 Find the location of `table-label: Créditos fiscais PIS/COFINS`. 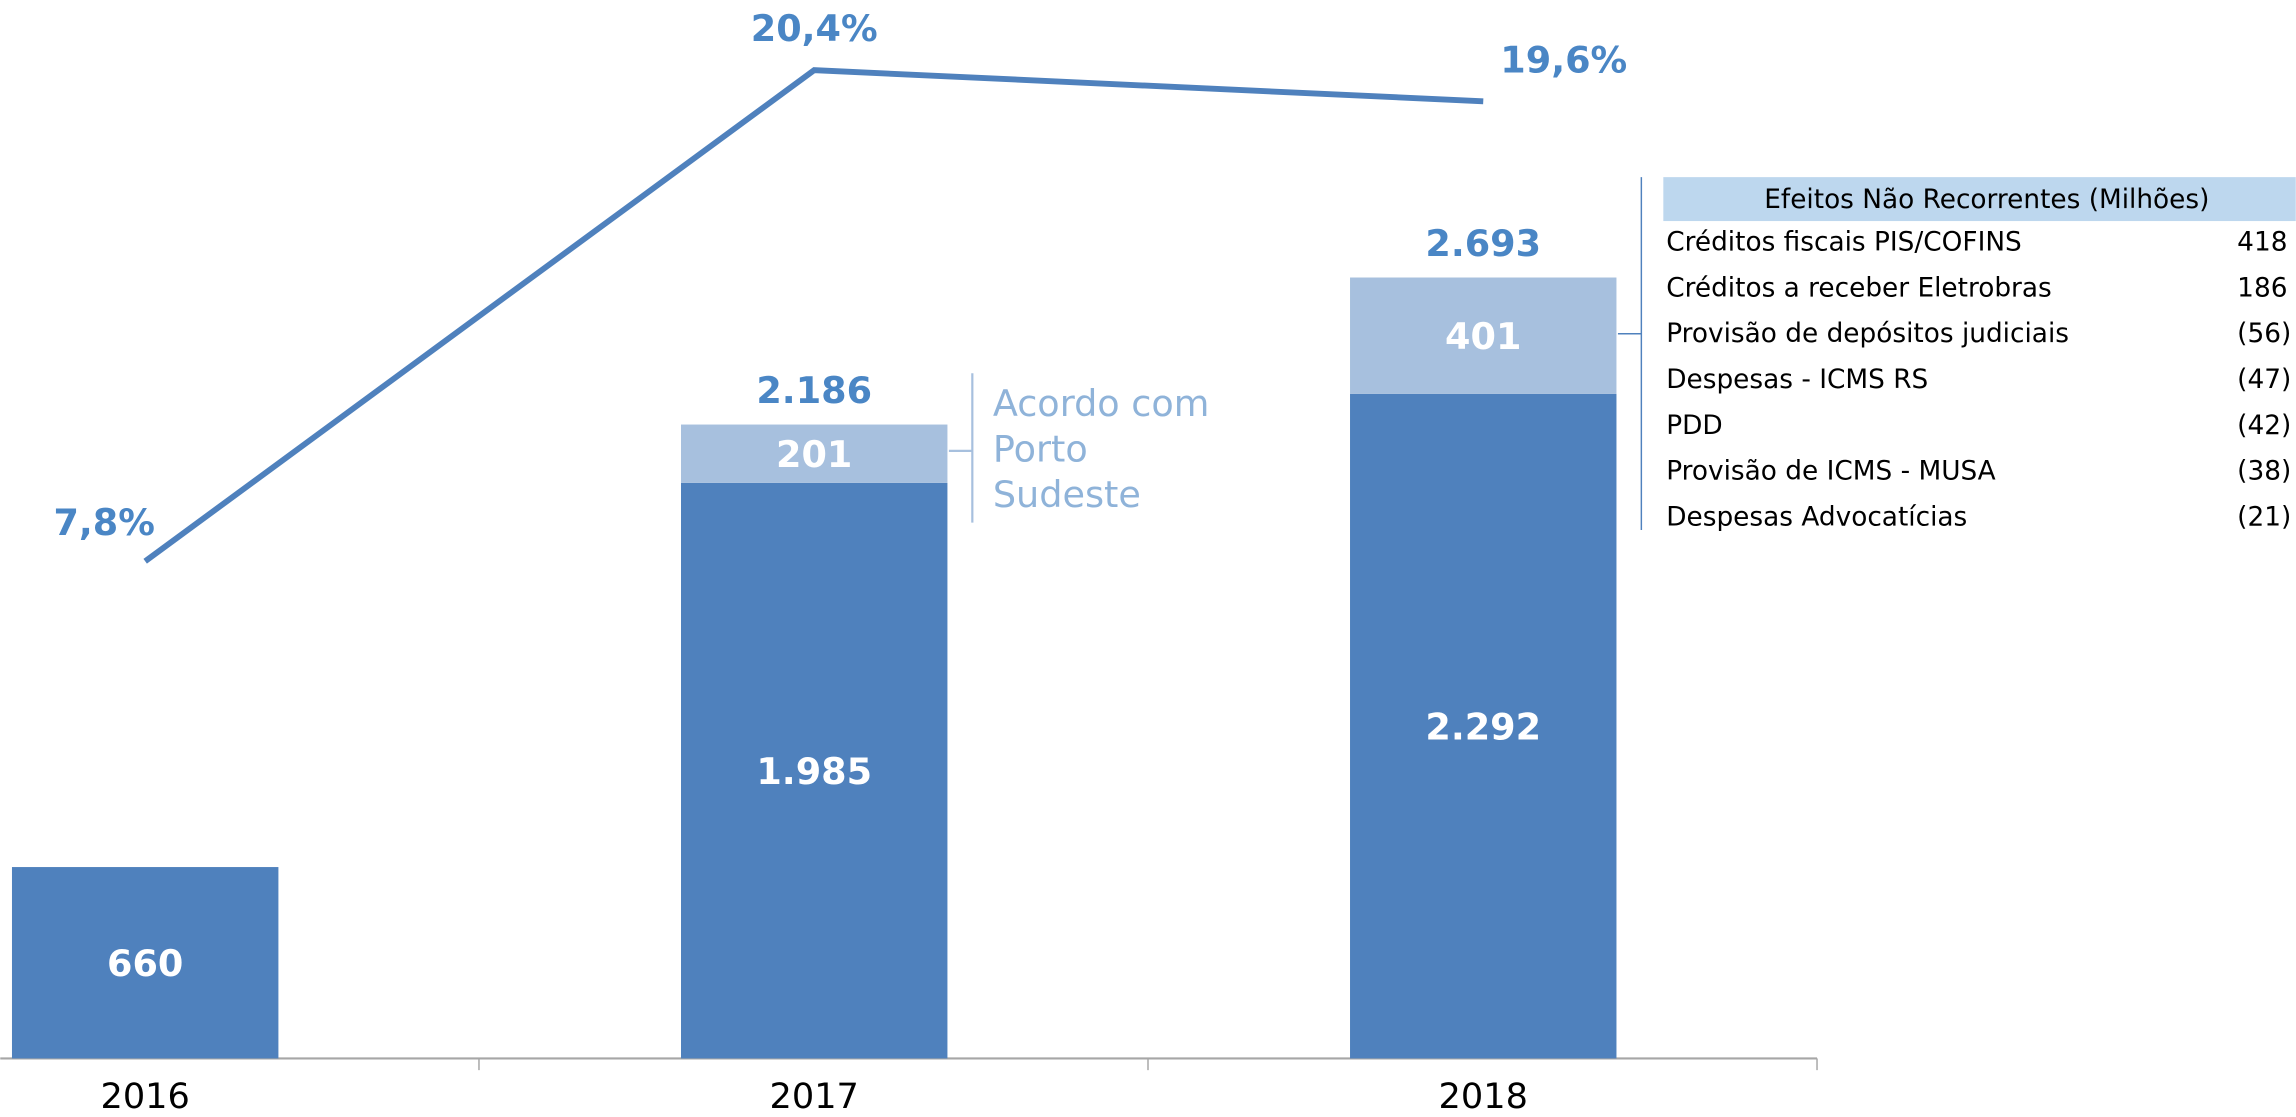

table-label: Créditos fiscais PIS/COFINS is located at coordinates (1844, 243).